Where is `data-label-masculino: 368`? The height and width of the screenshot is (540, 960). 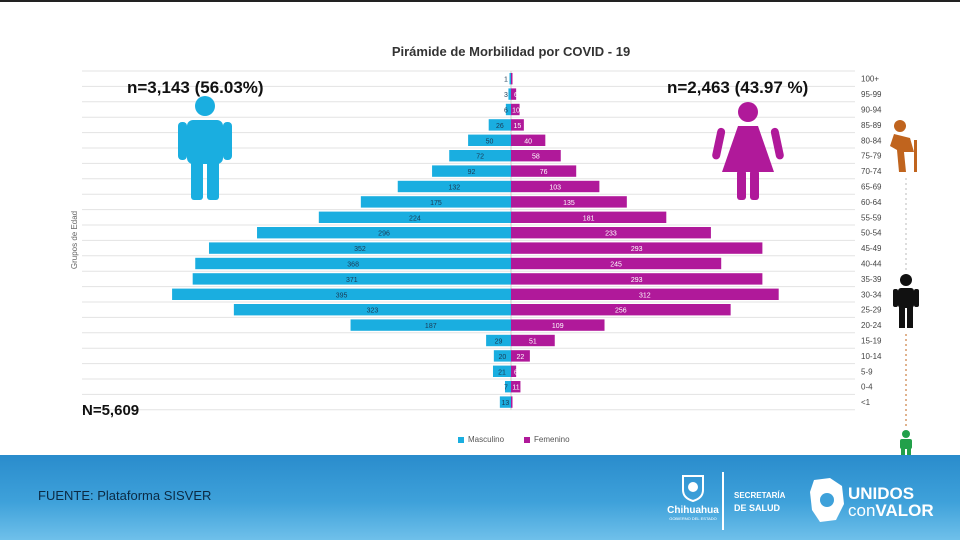 data-label-masculino: 368 is located at coordinates (353, 265).